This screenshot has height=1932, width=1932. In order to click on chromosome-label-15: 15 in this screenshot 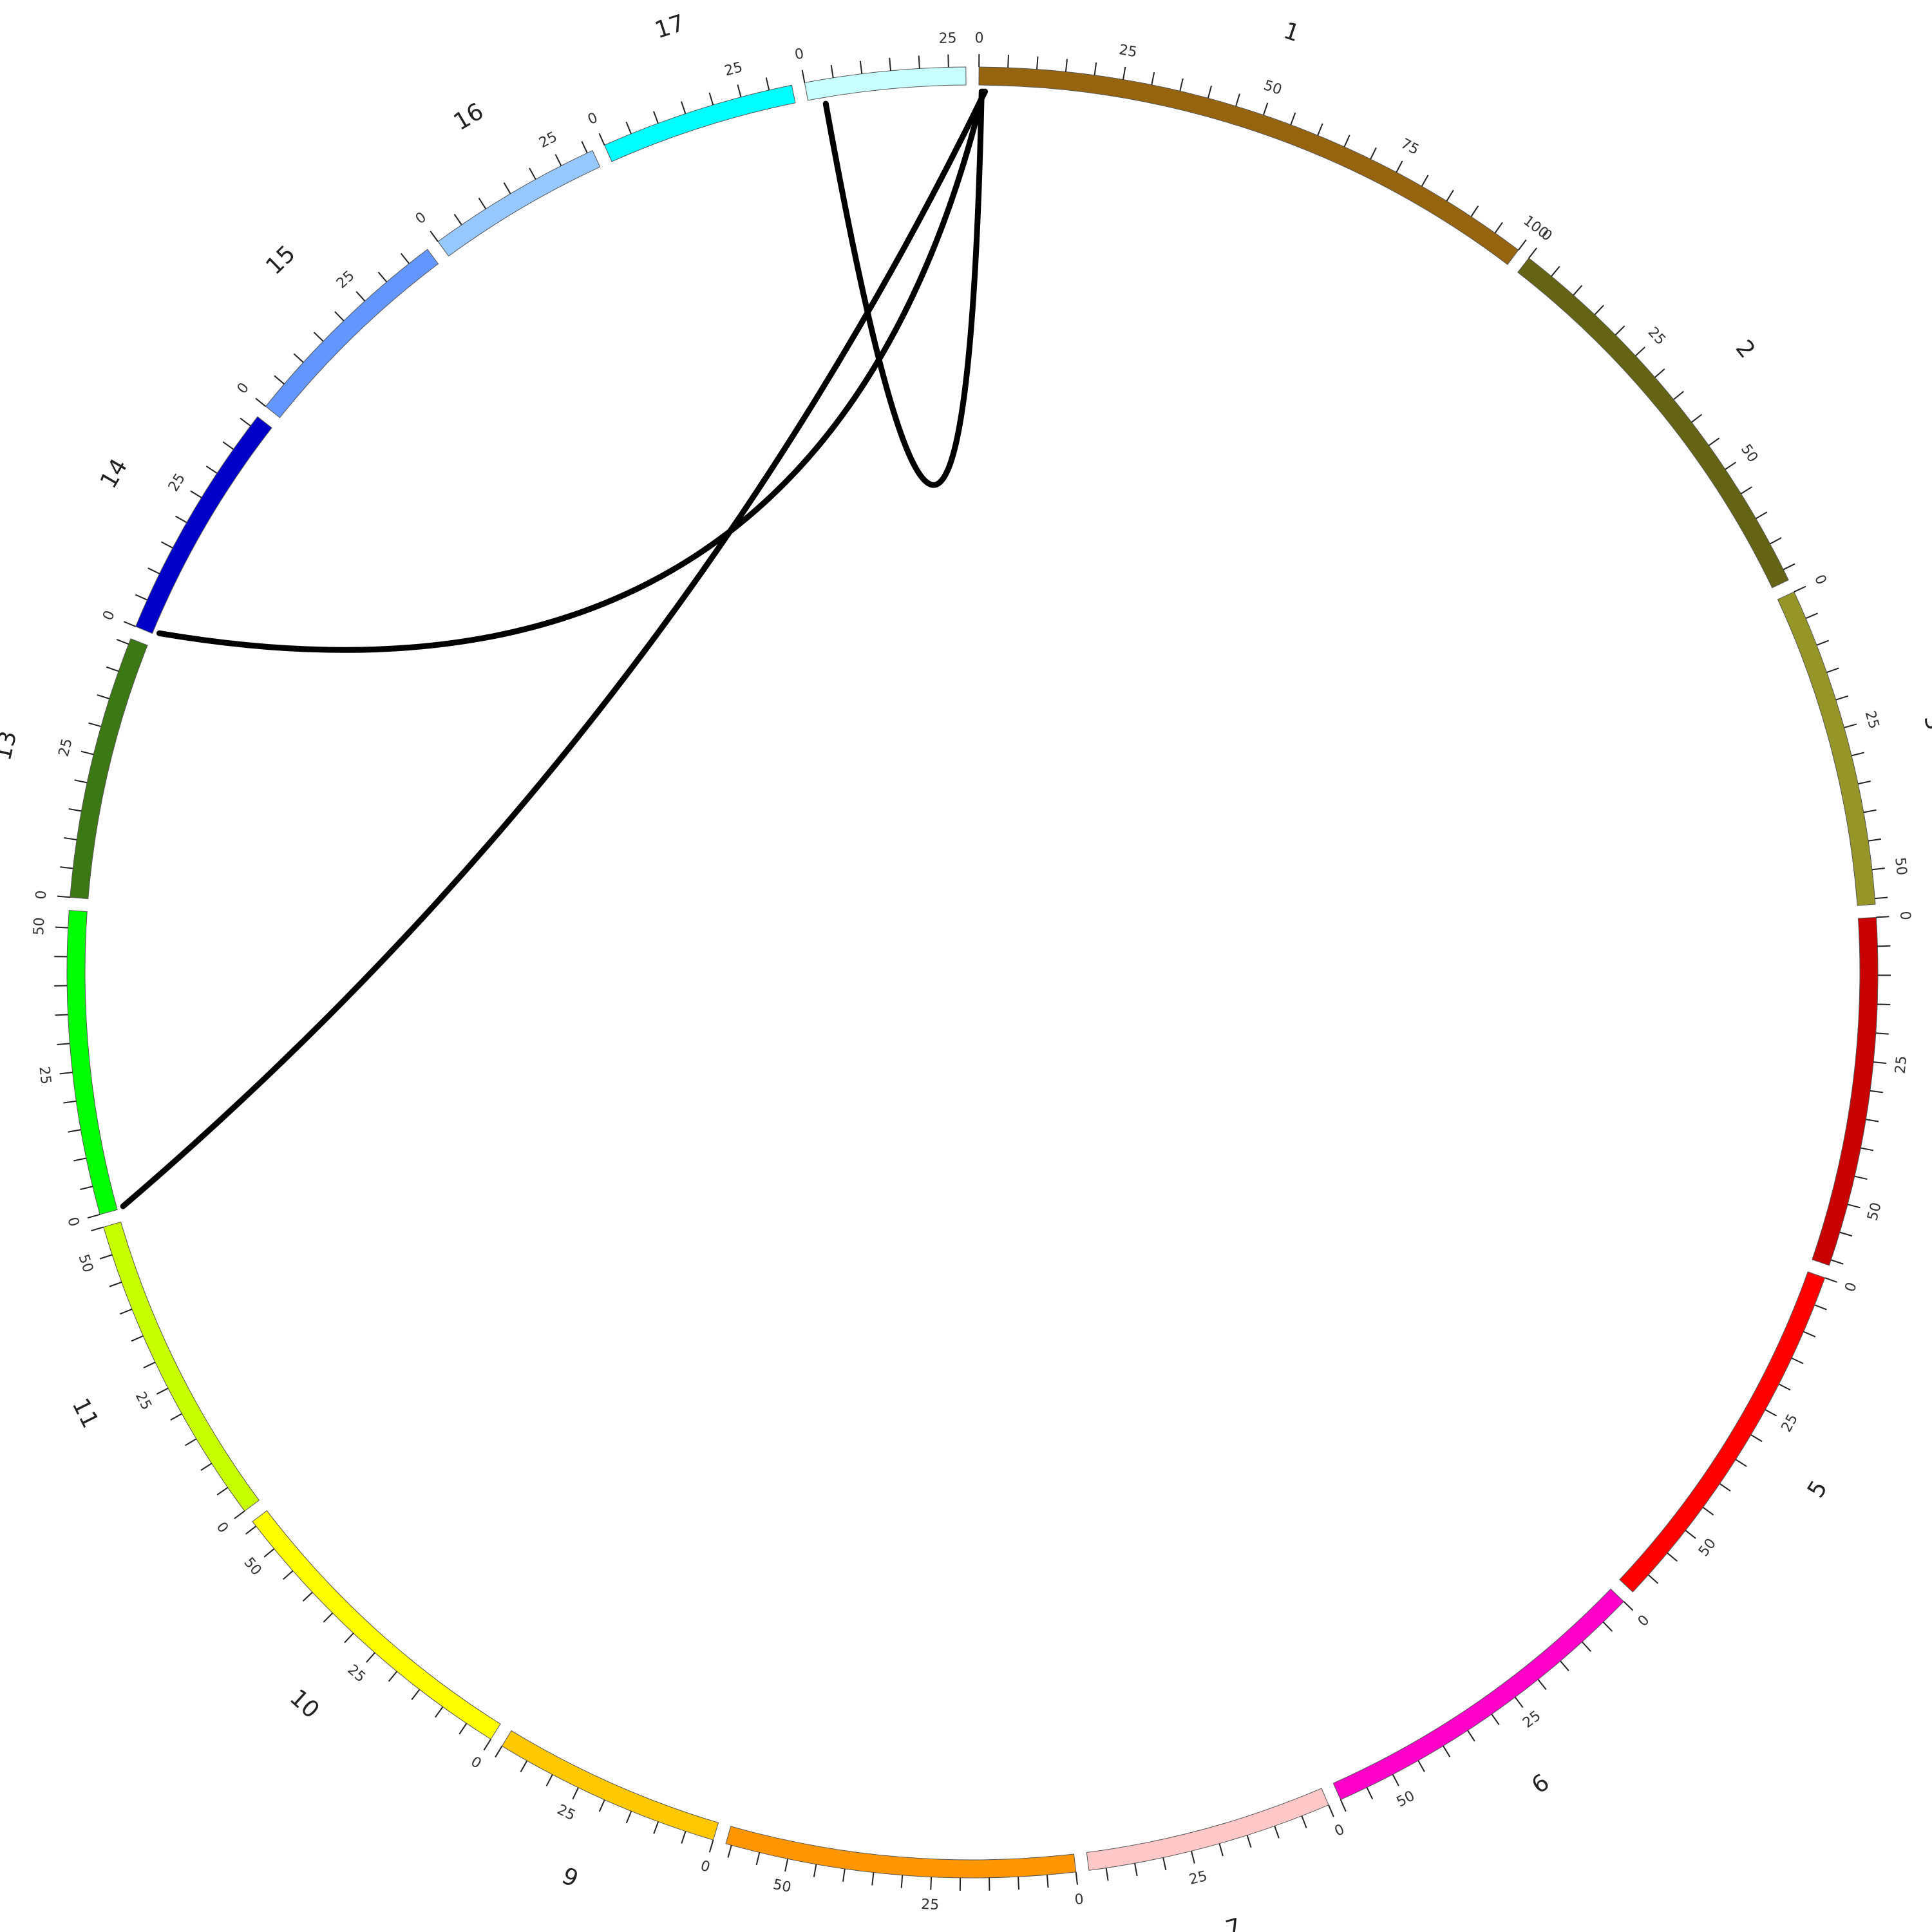, I will do `click(280, 259)`.